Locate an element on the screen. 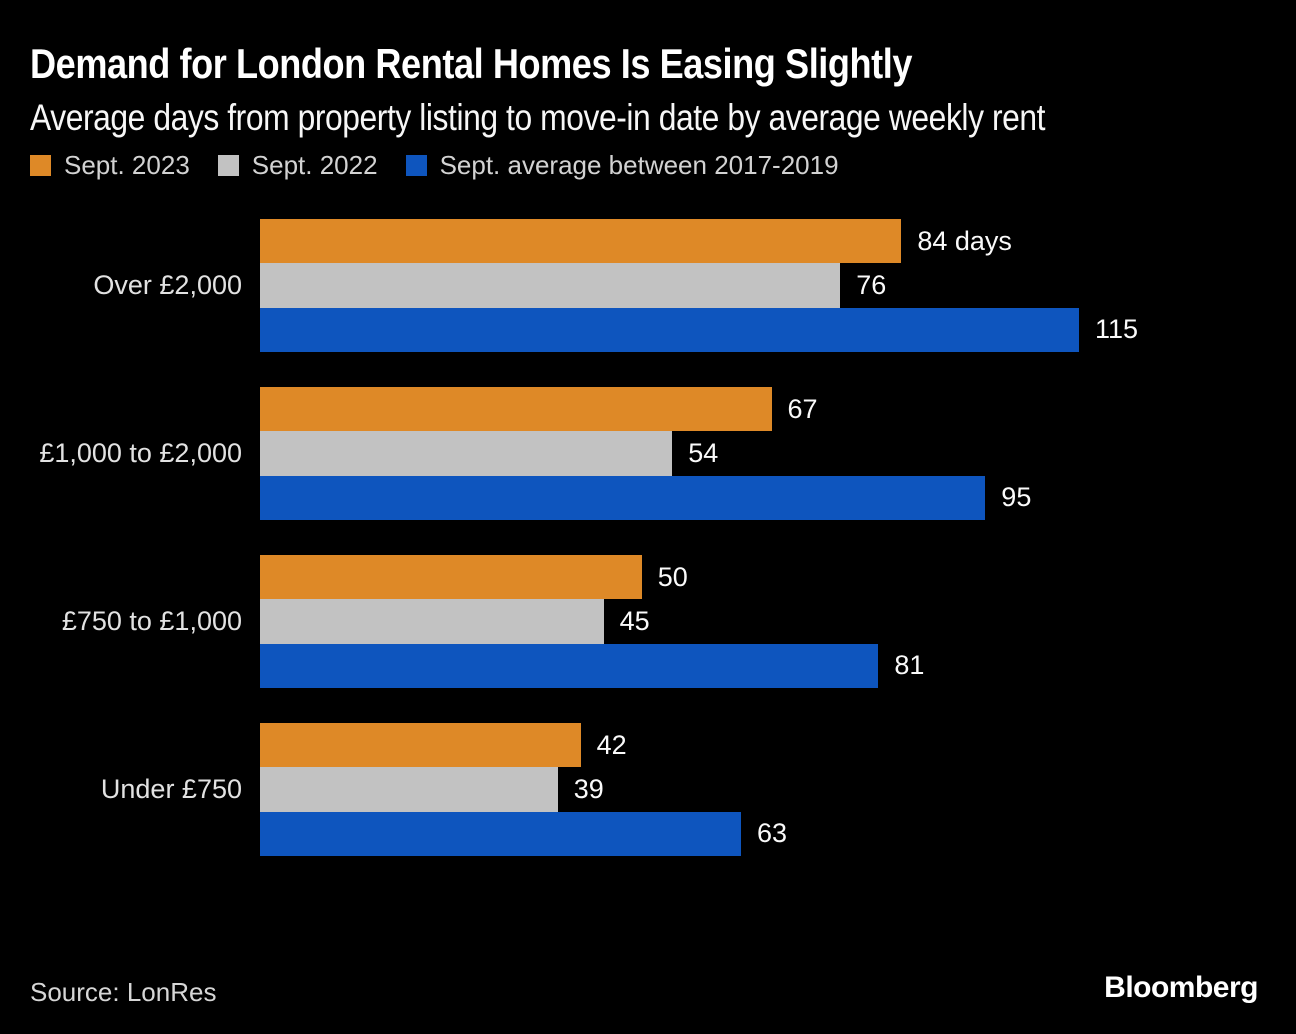  bar-group: £750 to £1,000 50 45 81 is located at coordinates (648, 621).